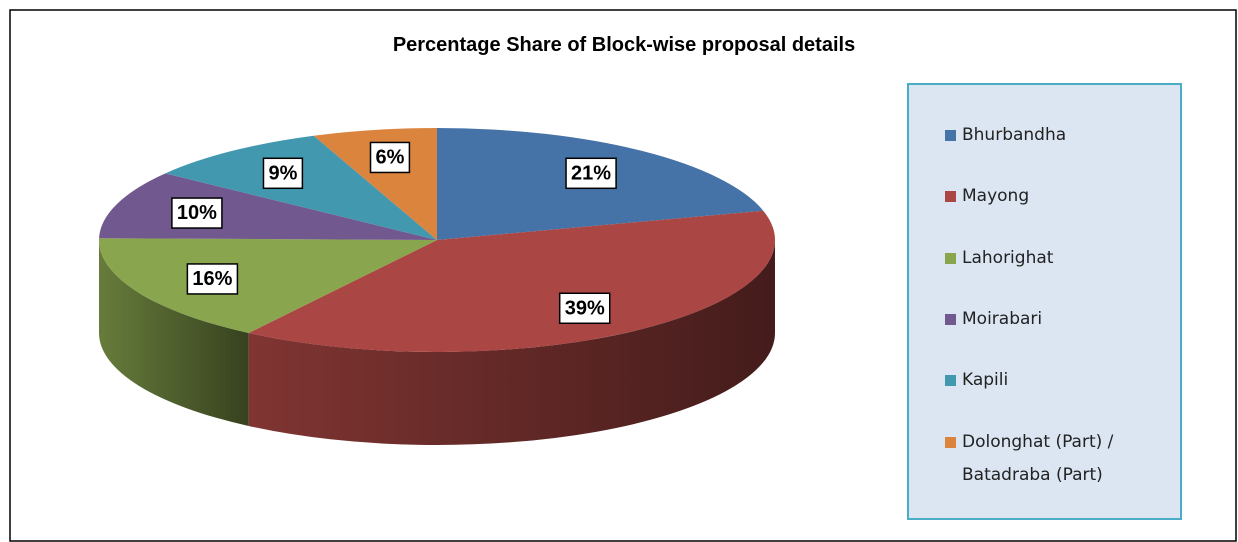 This screenshot has height=542, width=1238. What do you see at coordinates (996, 196) in the screenshot?
I see `legend-label: Mayong` at bounding box center [996, 196].